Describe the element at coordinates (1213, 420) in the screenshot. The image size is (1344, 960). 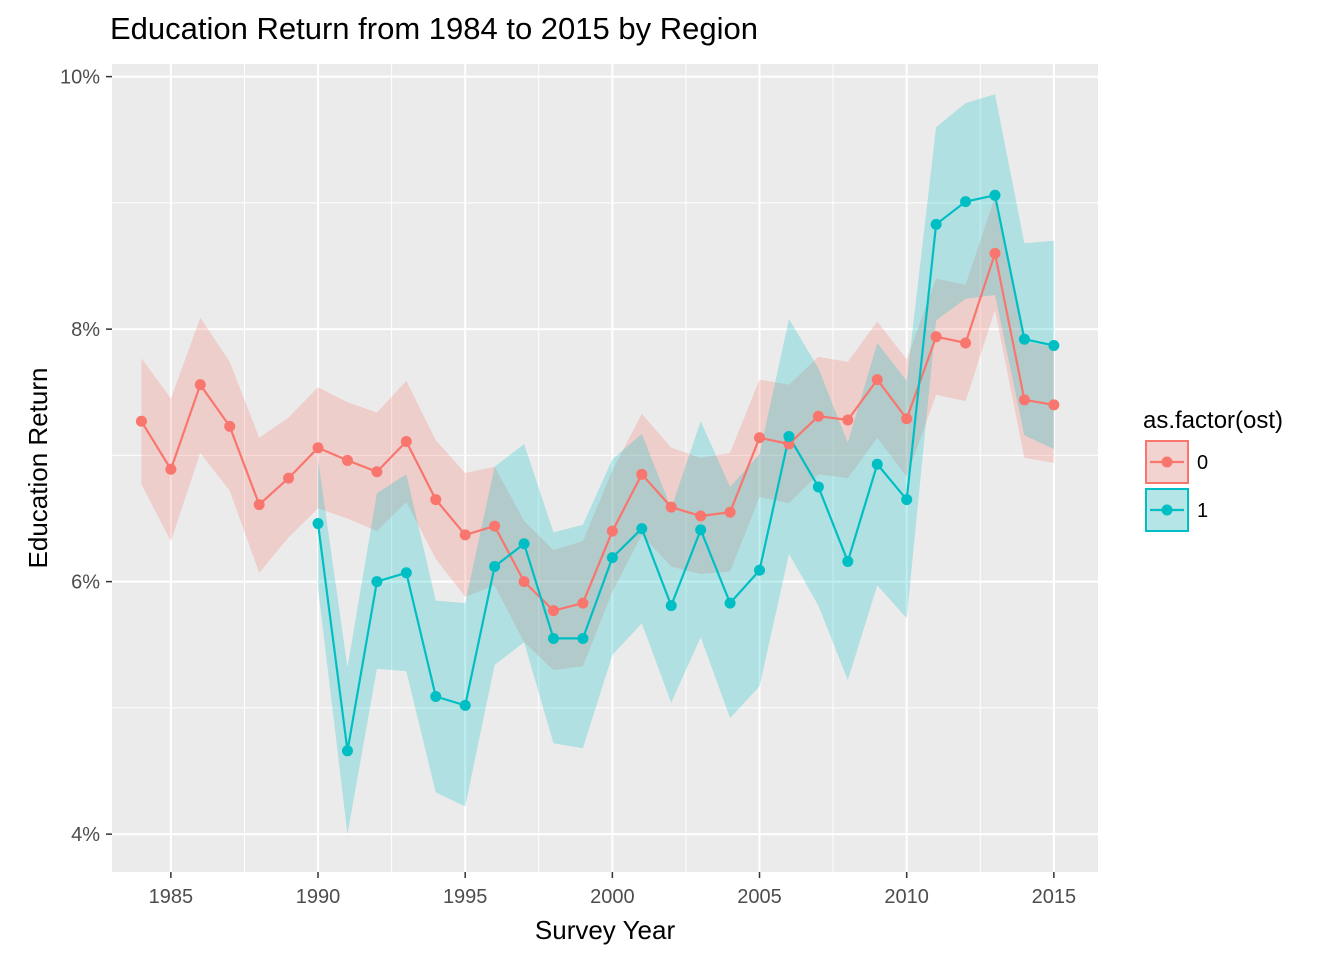
I see `legend-title: as.factor(ost)` at that location.